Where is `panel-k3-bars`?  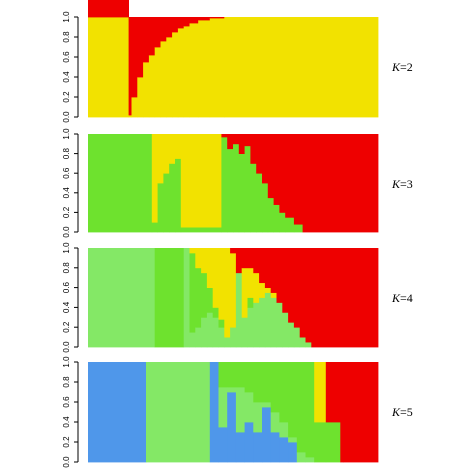
panel-k3-bars is located at coordinates (233, 183).